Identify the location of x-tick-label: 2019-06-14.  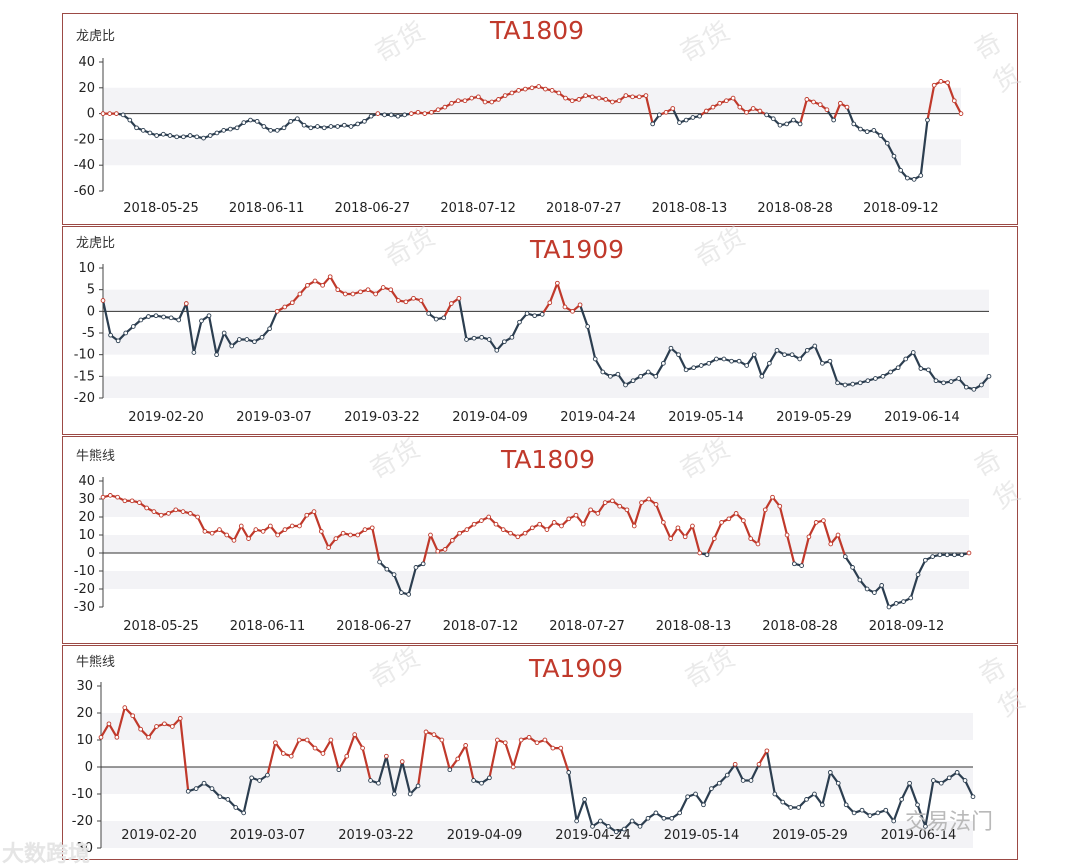
(922, 417).